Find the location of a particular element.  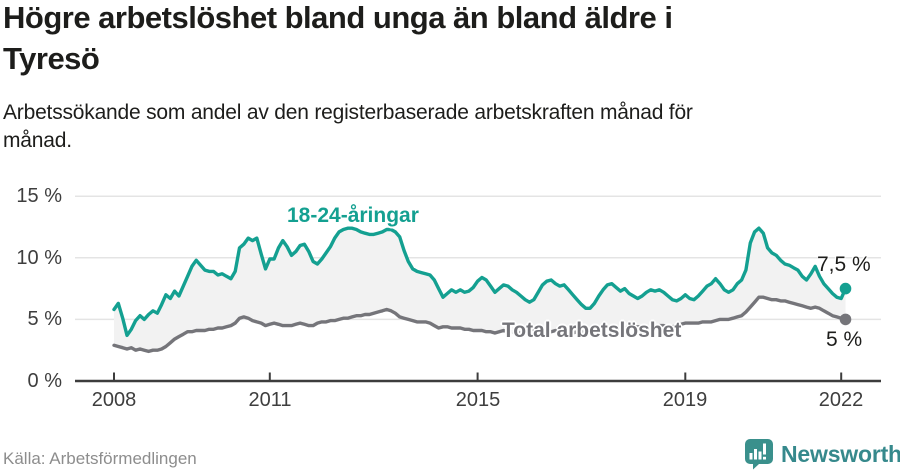

x-tick-label-2019: 2019 is located at coordinates (685, 400).